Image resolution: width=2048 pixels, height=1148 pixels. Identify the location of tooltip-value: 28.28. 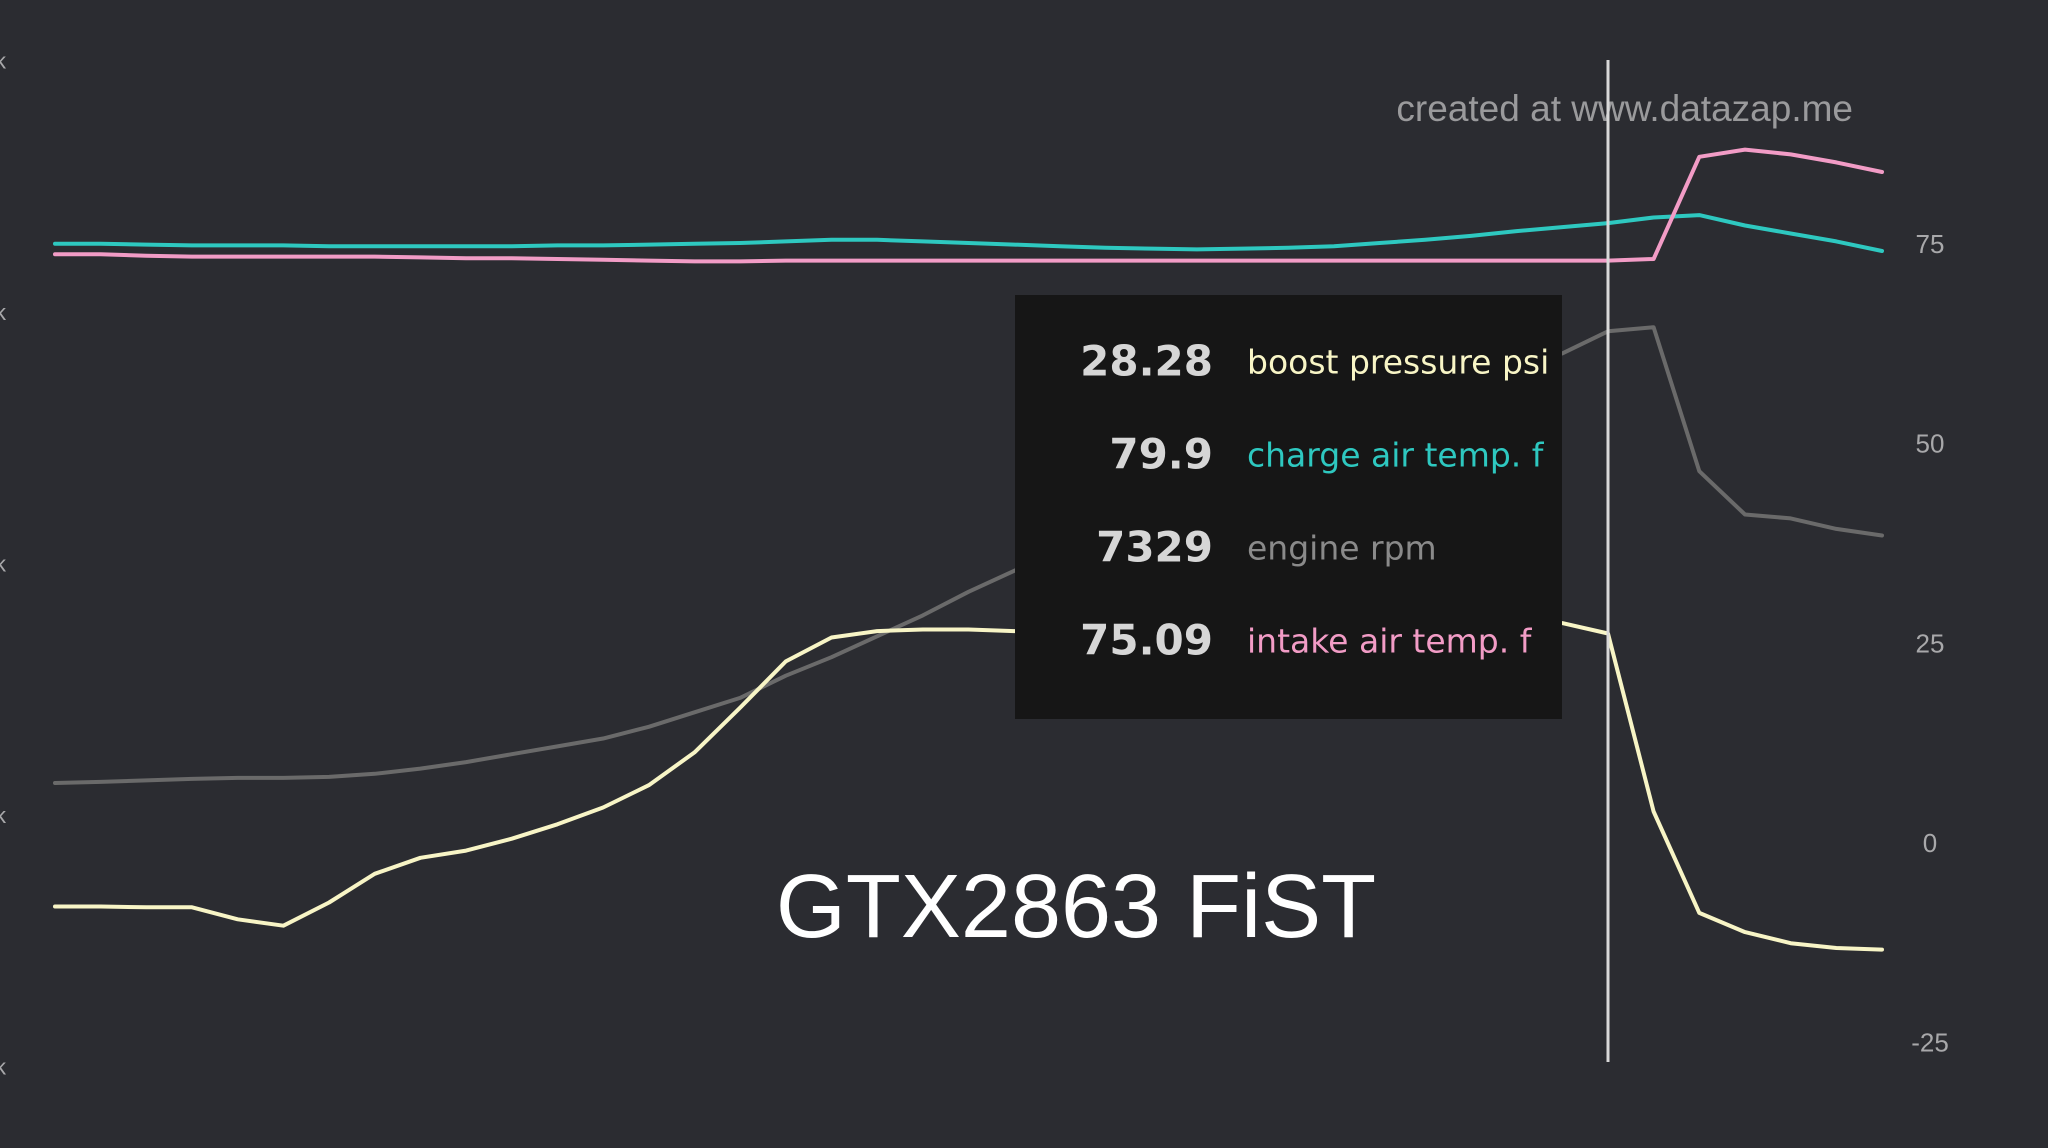
(1146, 361).